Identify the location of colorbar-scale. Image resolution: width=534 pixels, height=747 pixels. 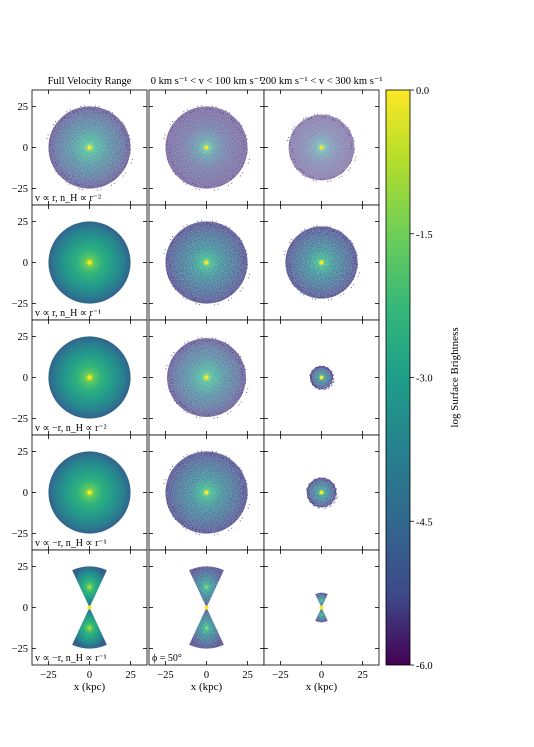
(398, 377).